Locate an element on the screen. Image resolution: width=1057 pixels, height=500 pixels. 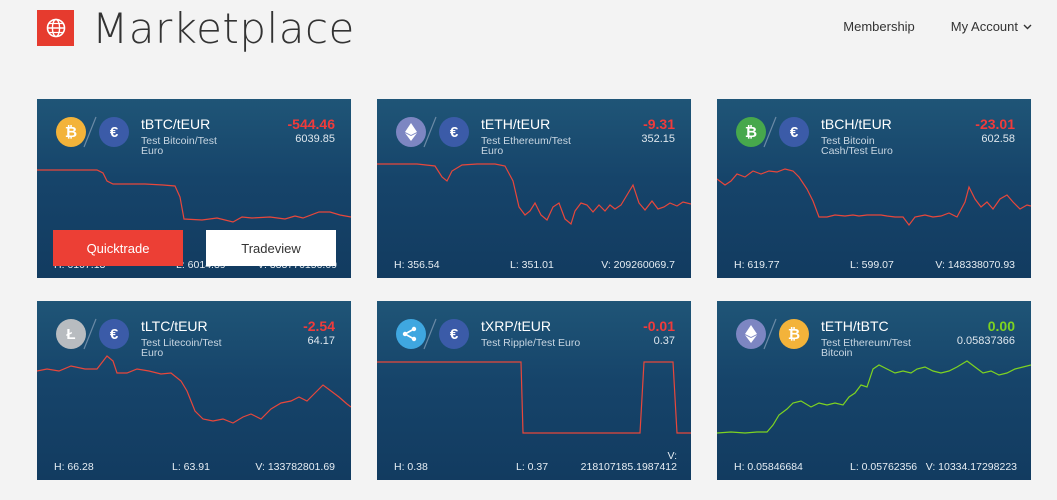
my-account-menu: My Account is located at coordinates (991, 26).